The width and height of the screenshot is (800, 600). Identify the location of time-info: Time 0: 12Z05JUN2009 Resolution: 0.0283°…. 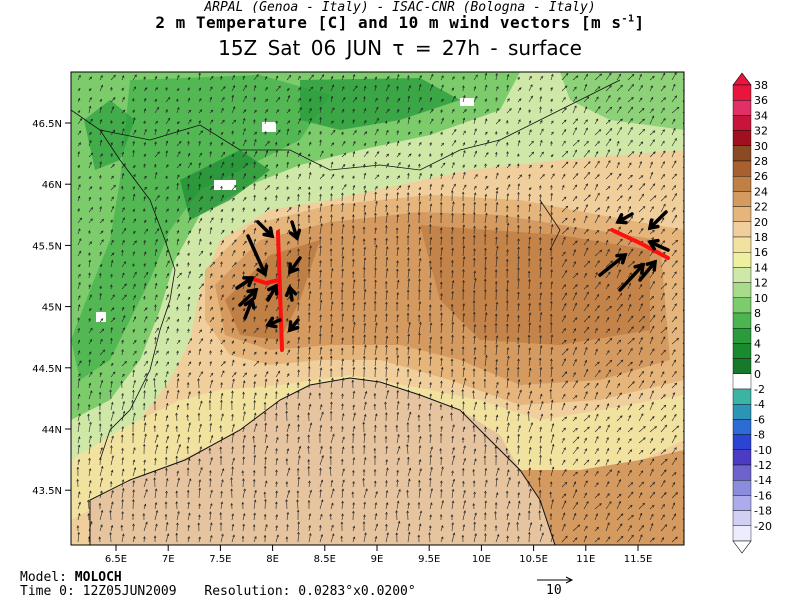
(218, 591).